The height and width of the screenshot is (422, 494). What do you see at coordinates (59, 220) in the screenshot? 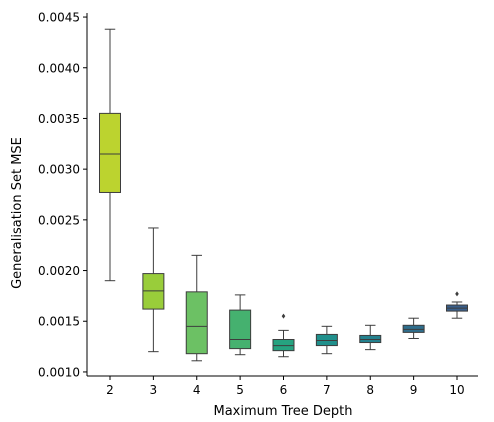
I see `y-tick-label: 0.0025` at bounding box center [59, 220].